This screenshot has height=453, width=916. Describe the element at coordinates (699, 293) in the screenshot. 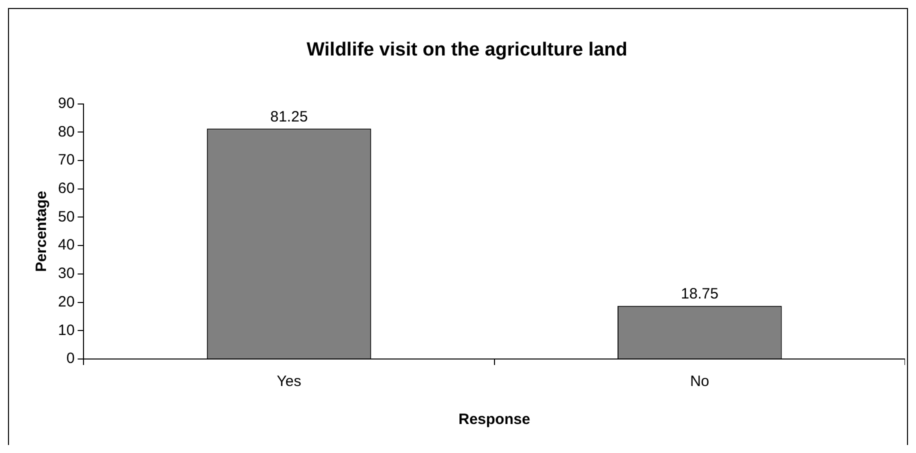

I see `data-label: 18.75` at that location.